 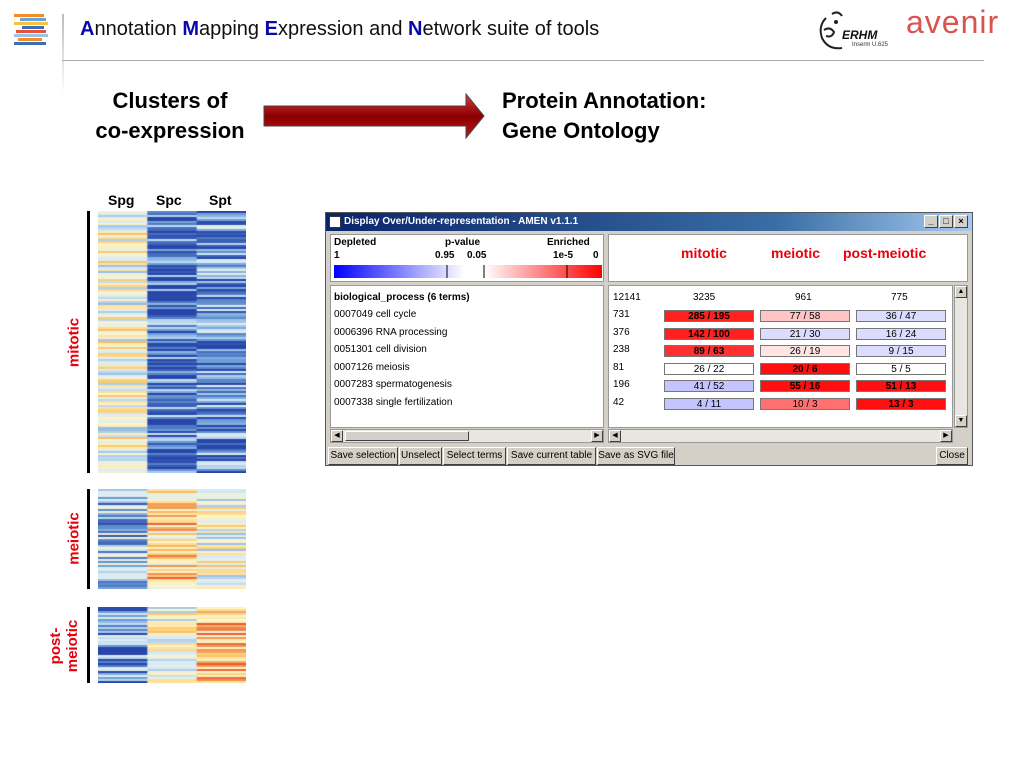 What do you see at coordinates (172, 342) in the screenshot?
I see `heatmap-mitotic` at bounding box center [172, 342].